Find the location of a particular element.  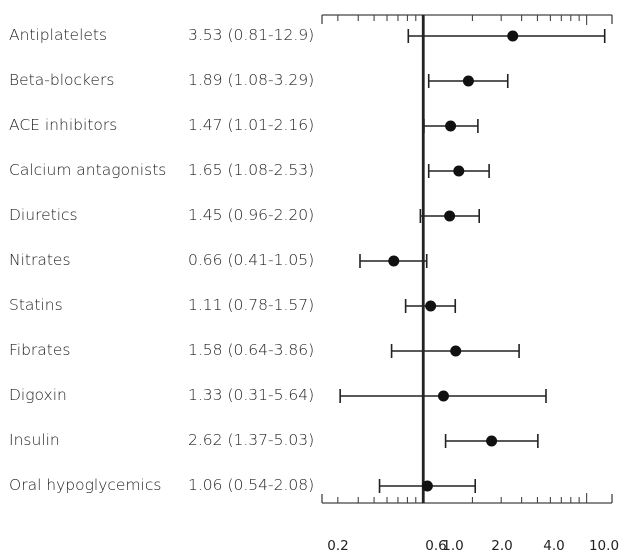

ci-value-label: 1.65 (1.08-2.53) is located at coordinates (251, 170).